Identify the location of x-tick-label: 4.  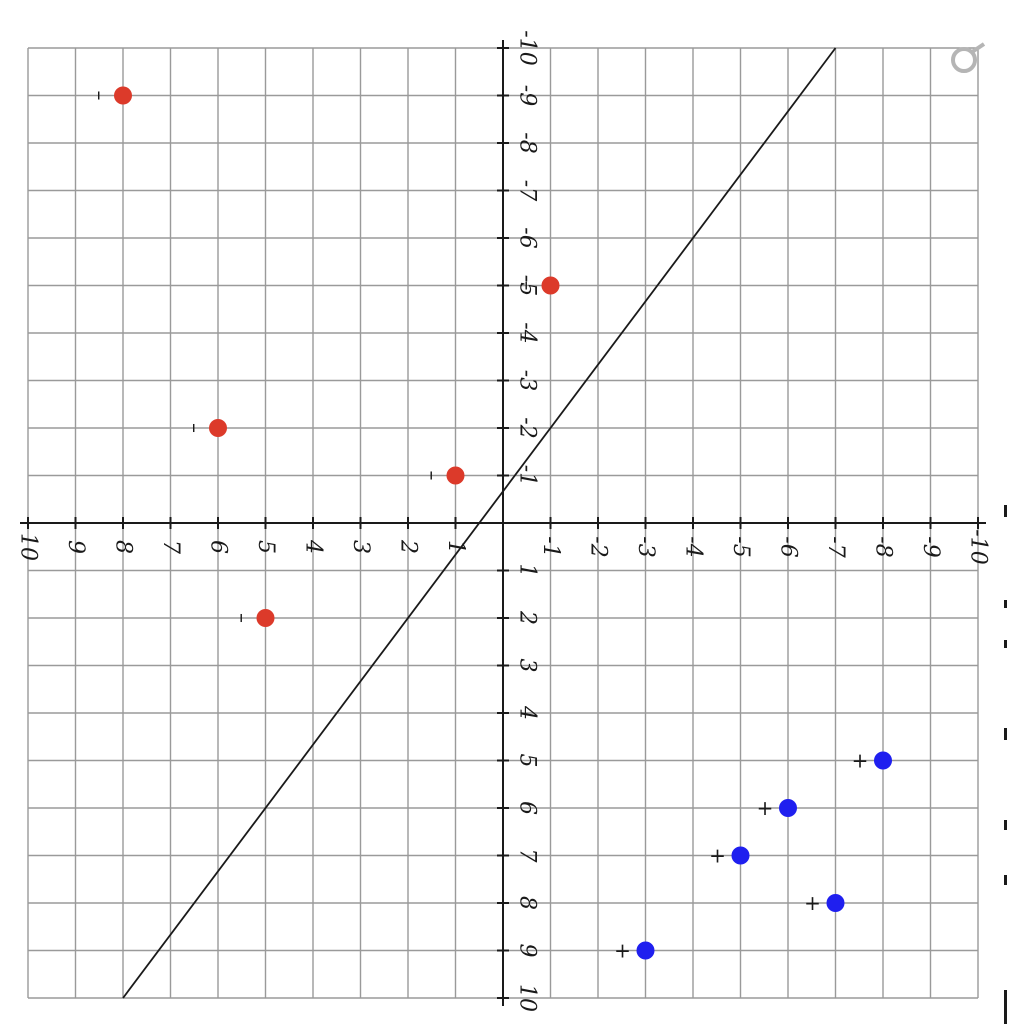
(527, 712).